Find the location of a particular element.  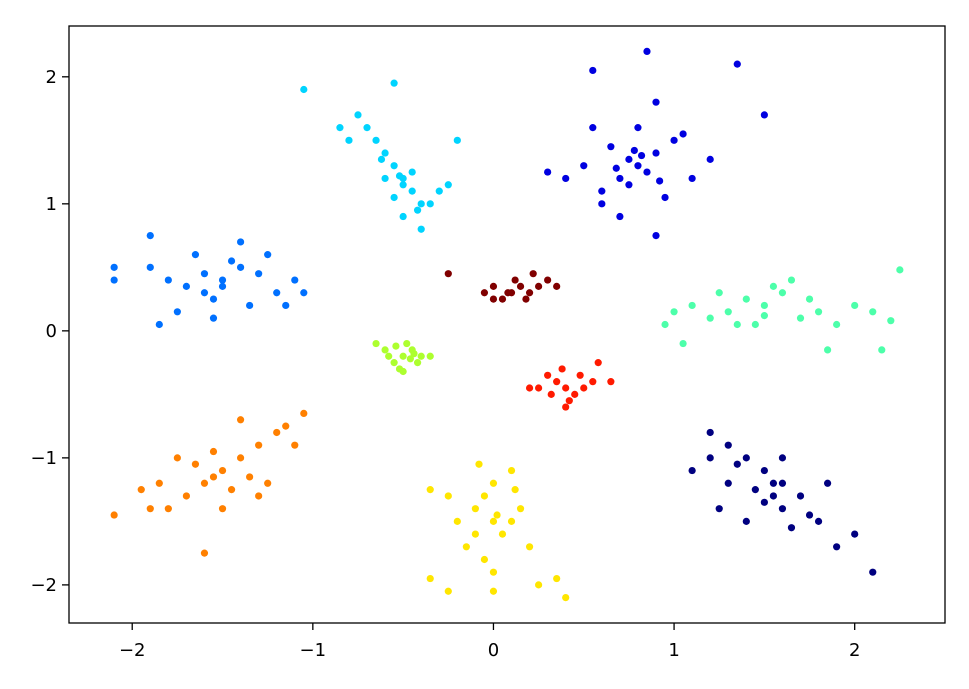

y-tick-label-0: −2 is located at coordinates (43, 585).